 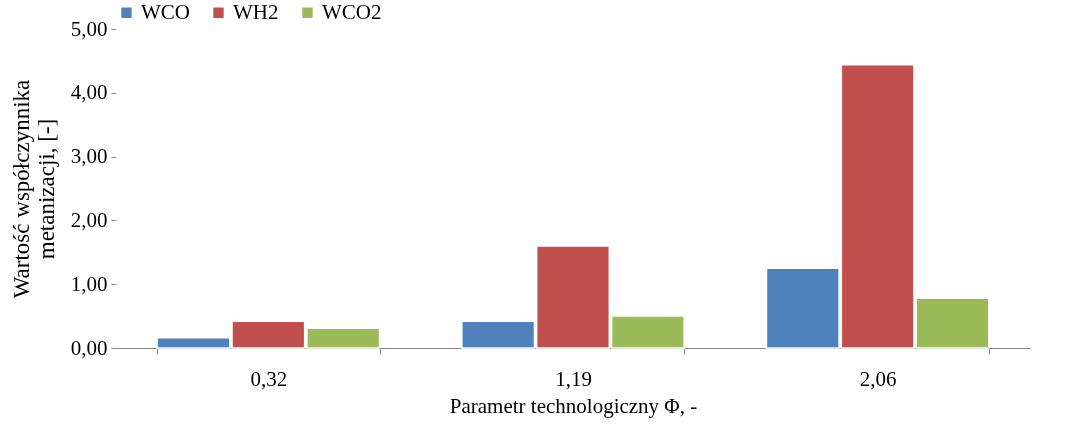 What do you see at coordinates (573, 378) in the screenshot?
I see `x-tick-label: 1,19` at bounding box center [573, 378].